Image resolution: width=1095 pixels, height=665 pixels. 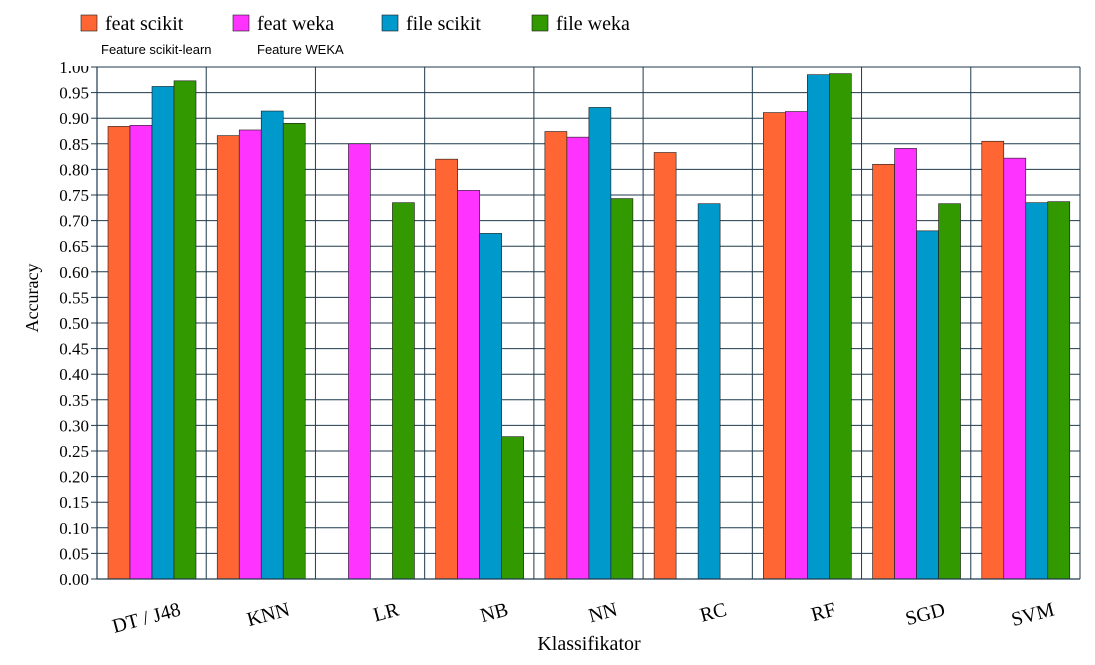 I want to click on y-tick-label: 0.55, so click(x=74, y=297).